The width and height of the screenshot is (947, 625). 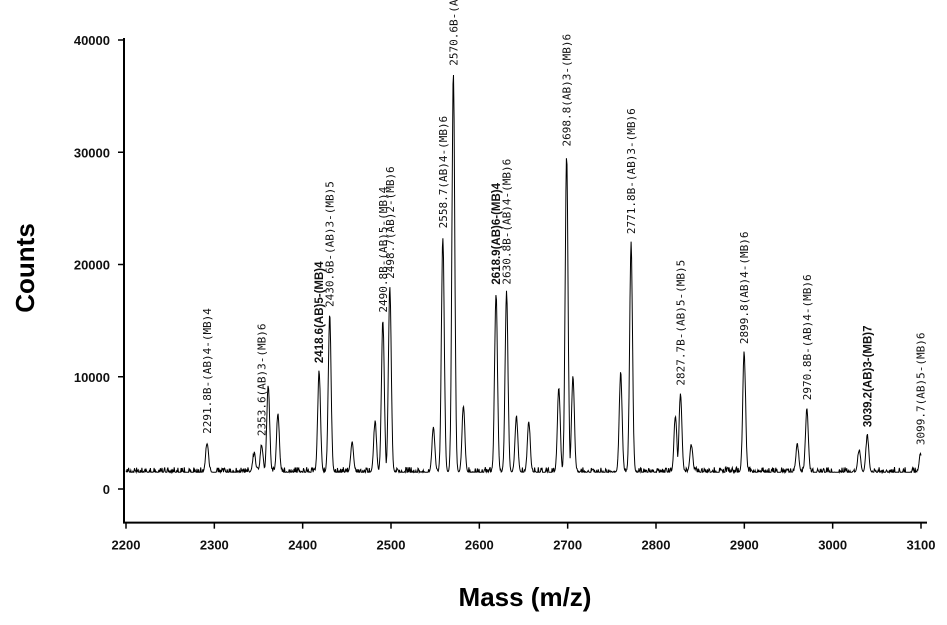 I want to click on peak-label: 2291.8B-(AB)4-(MB)4, so click(x=207, y=371).